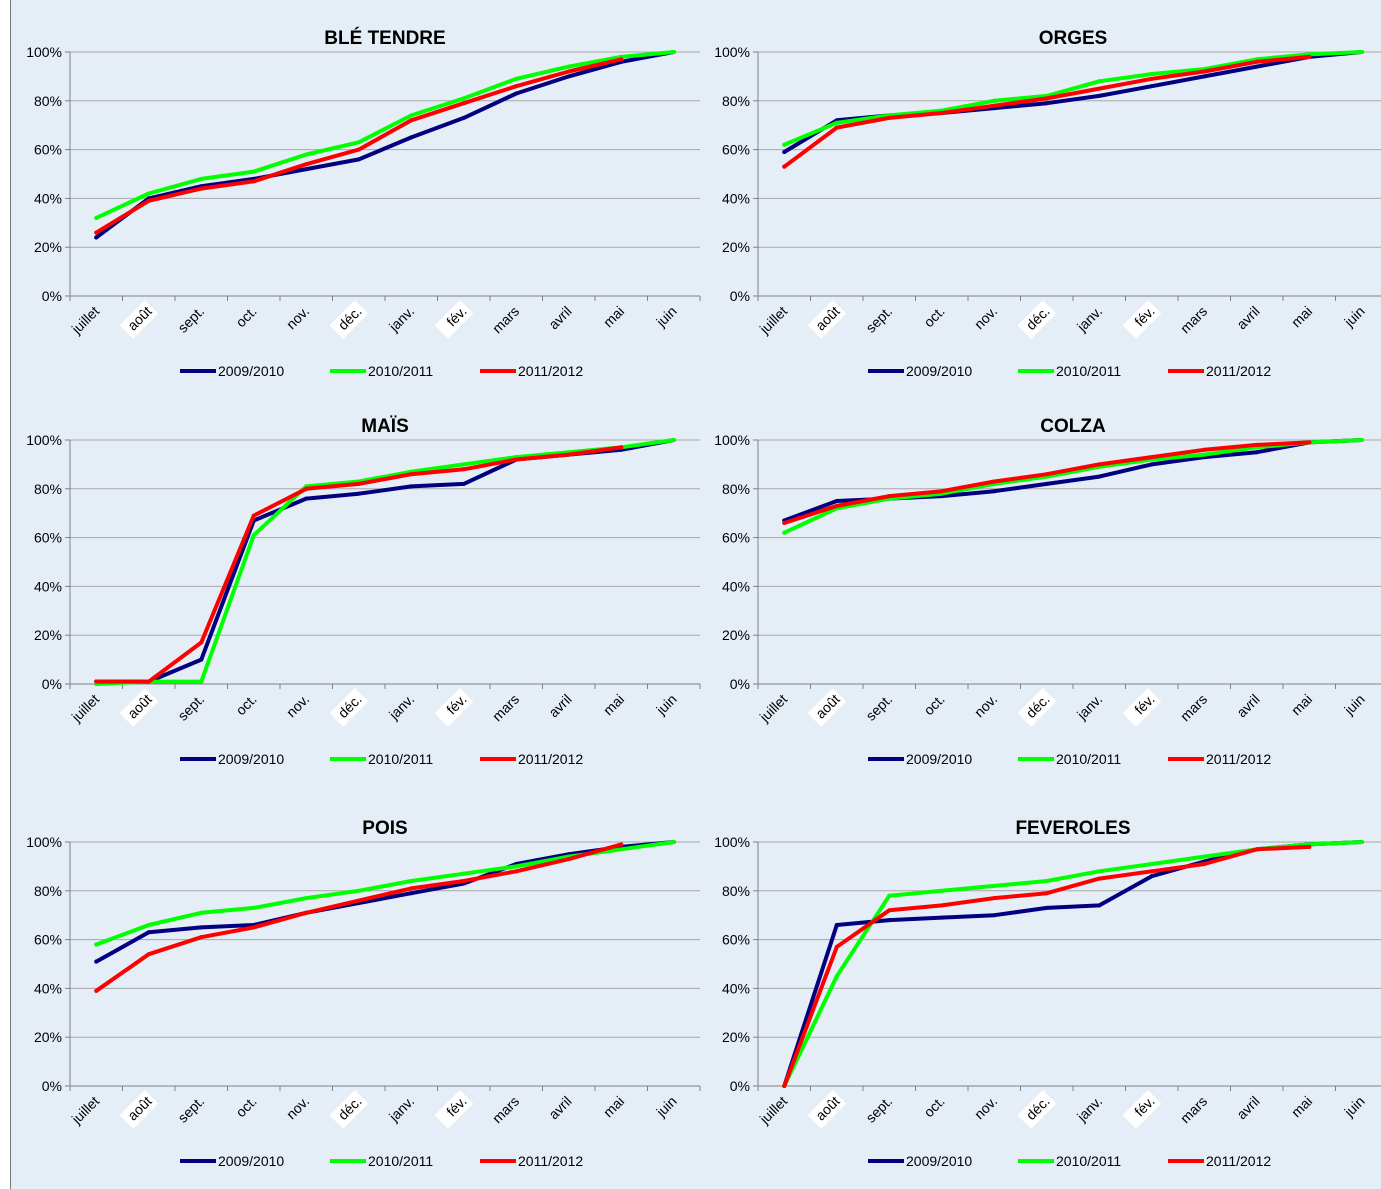 Image resolution: width=1381 pixels, height=1189 pixels. I want to click on series-line-2009-2010, so click(385, 902).